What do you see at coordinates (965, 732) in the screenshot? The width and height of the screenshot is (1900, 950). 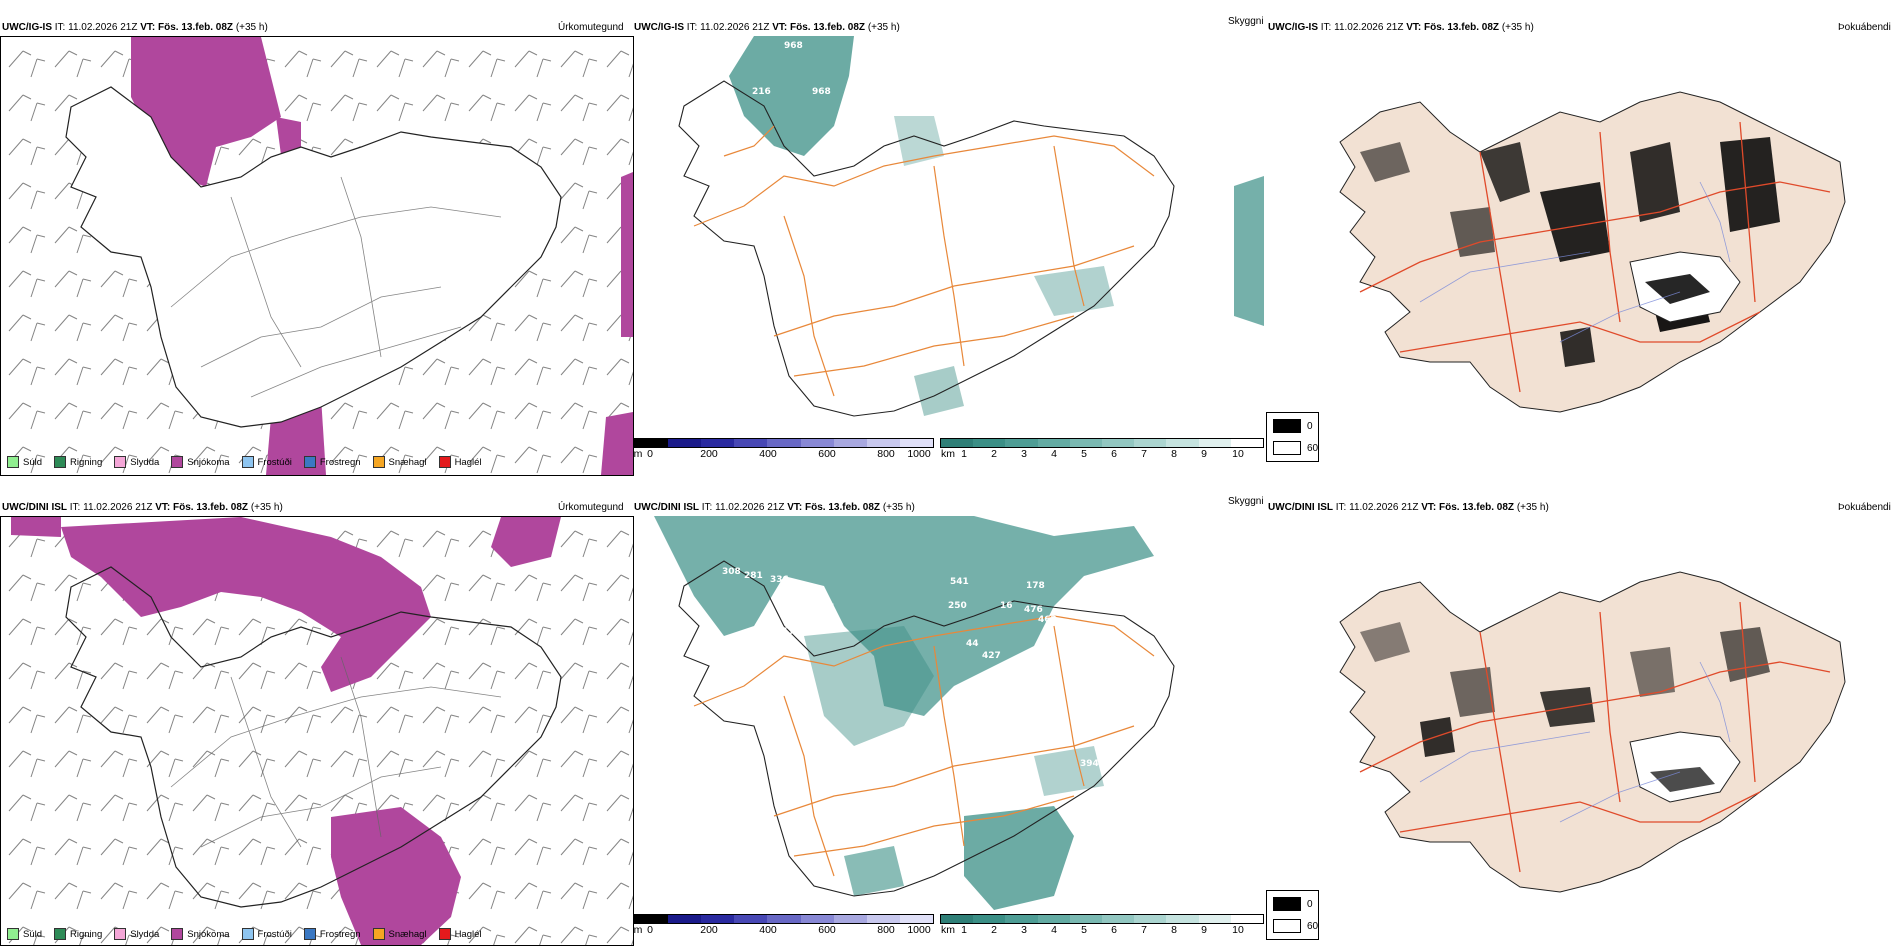 I see `ceiling-label: 205` at bounding box center [965, 732].